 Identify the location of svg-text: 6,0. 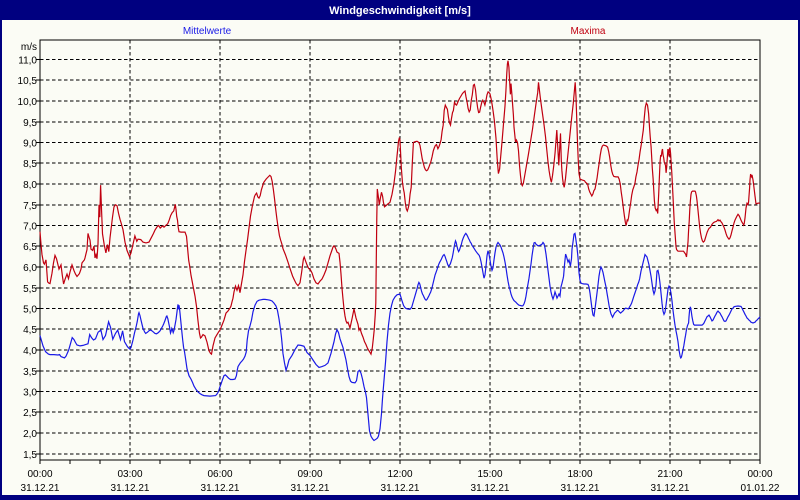
(30, 268).